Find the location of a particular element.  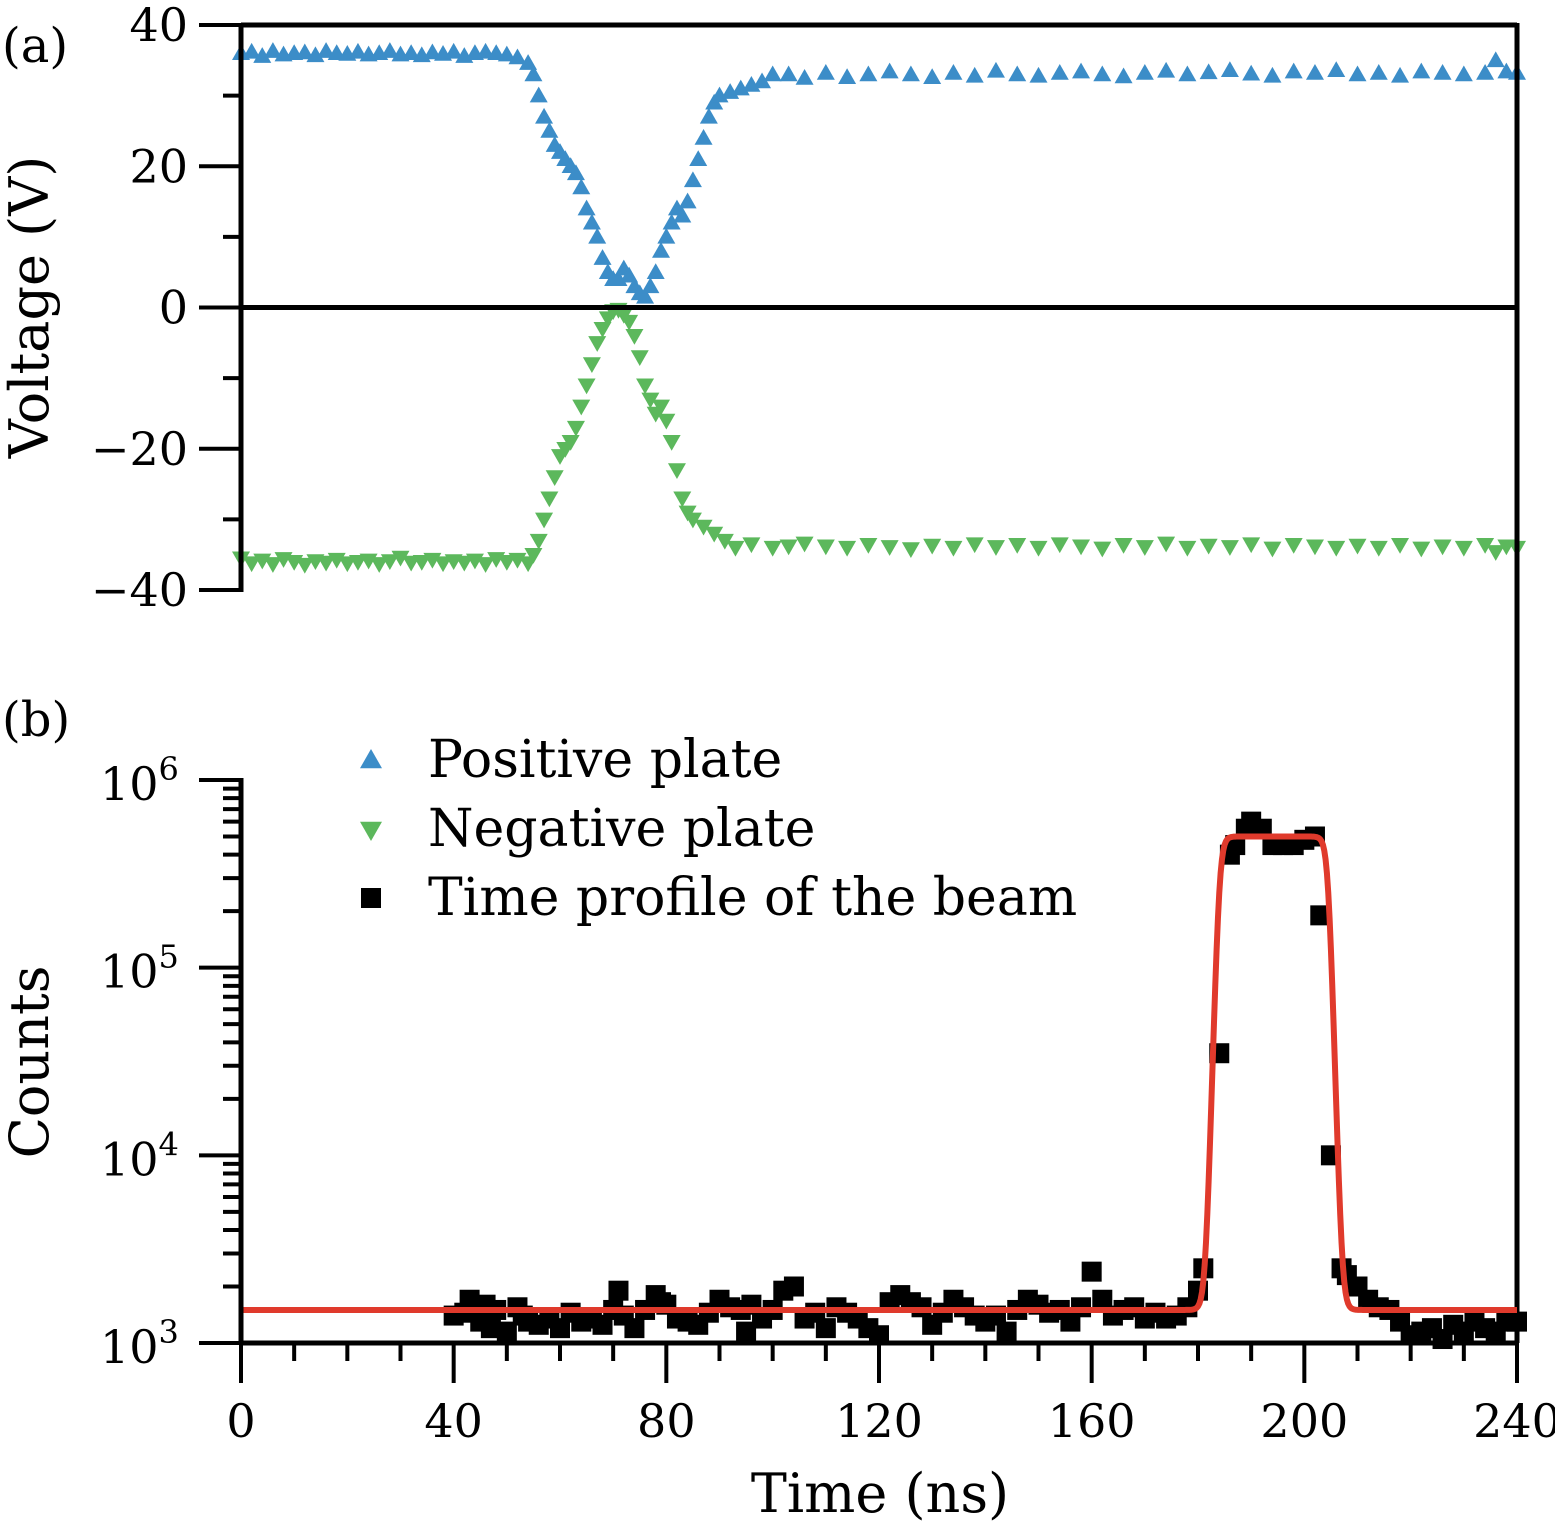

legend-entry-negative-plate: Negative plate is located at coordinates (587, 829).